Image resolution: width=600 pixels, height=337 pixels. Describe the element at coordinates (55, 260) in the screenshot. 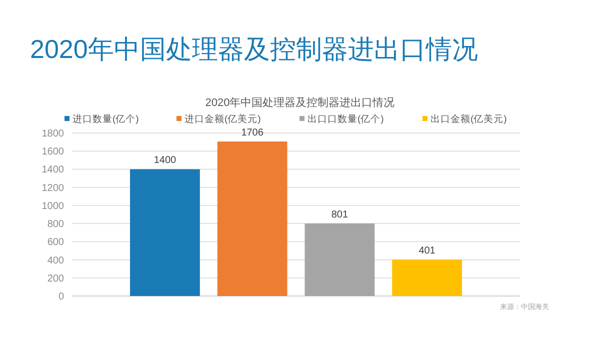

I see `y-tick-label: 400` at that location.